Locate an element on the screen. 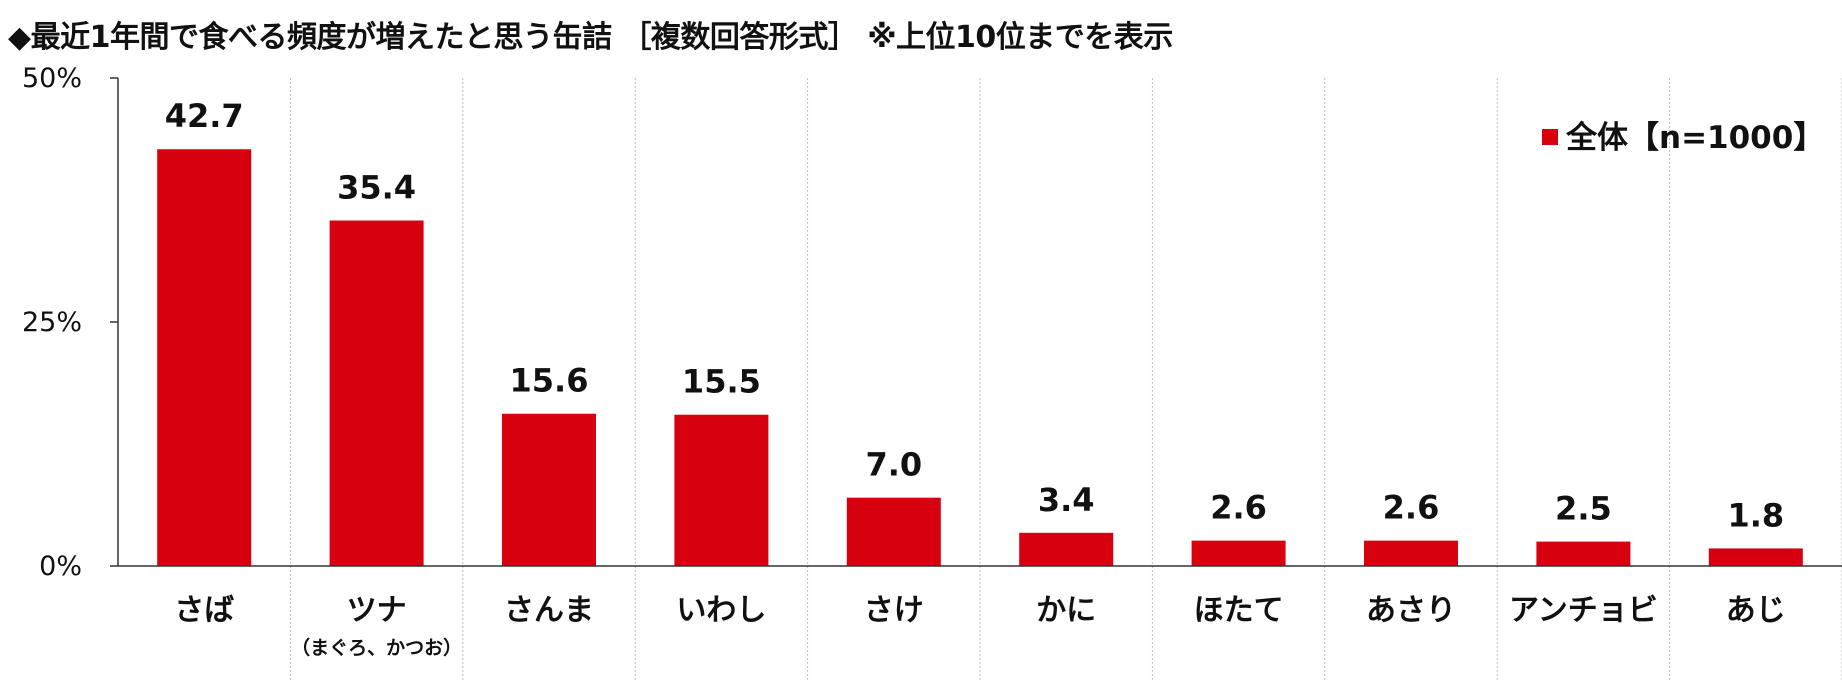 This screenshot has width=1842, height=682. category-label: あじ is located at coordinates (1756, 610).